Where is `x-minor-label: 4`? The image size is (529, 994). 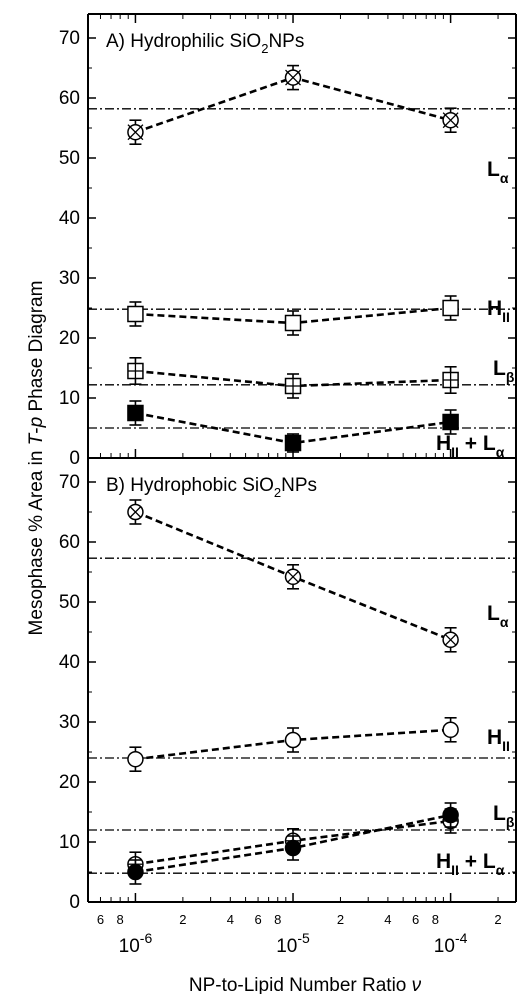
x-minor-label: 4 is located at coordinates (387, 919).